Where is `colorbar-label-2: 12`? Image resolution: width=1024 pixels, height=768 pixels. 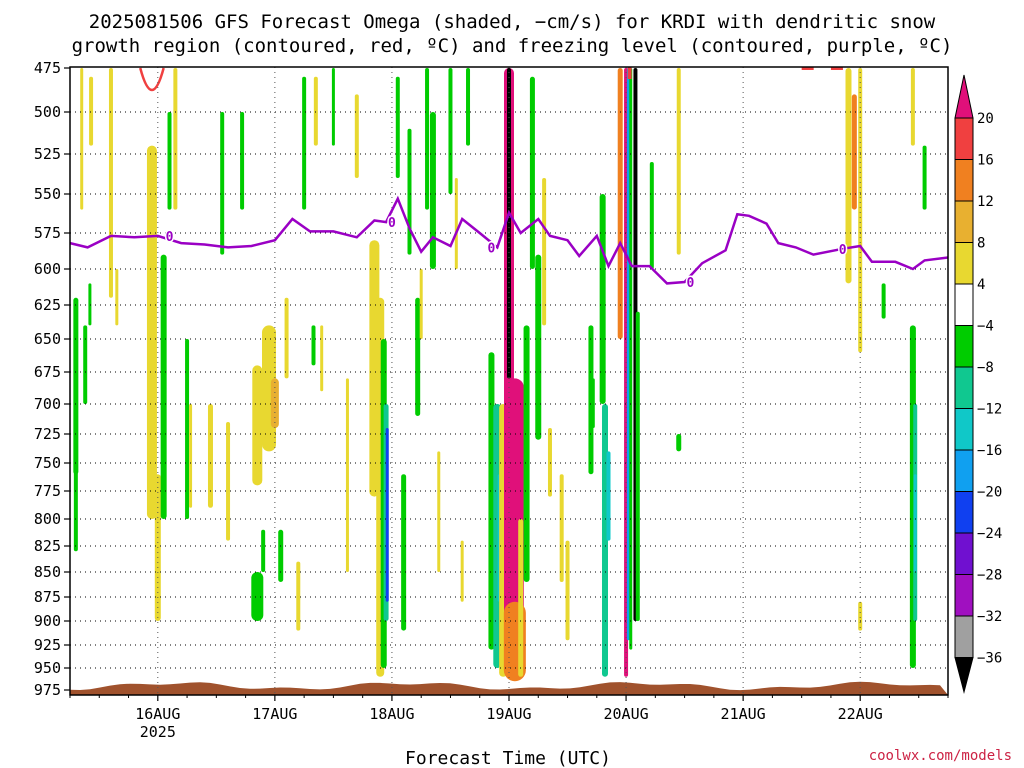 colorbar-label-2: 12 is located at coordinates (985, 202).